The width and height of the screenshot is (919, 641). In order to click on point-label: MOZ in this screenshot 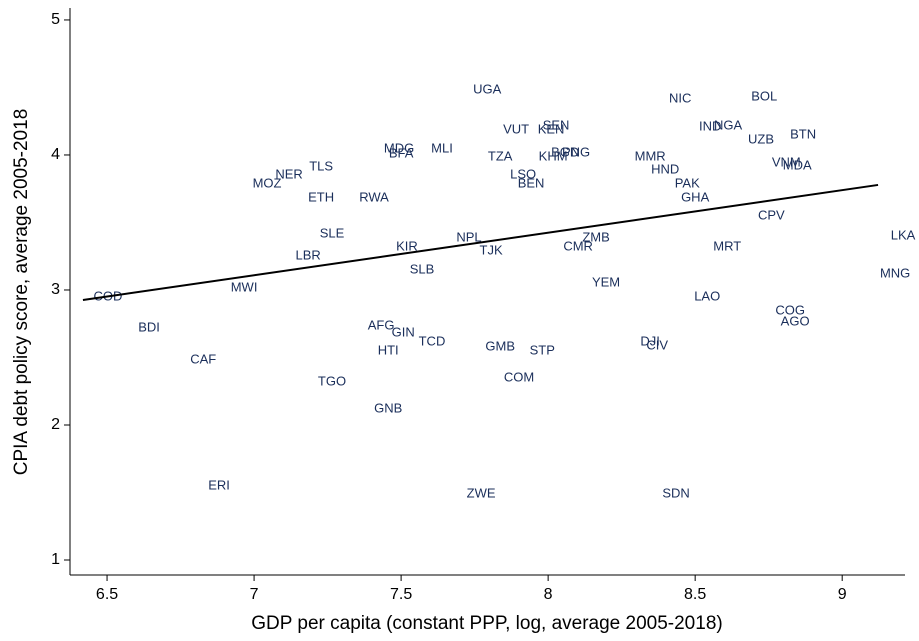, I will do `click(267, 182)`.